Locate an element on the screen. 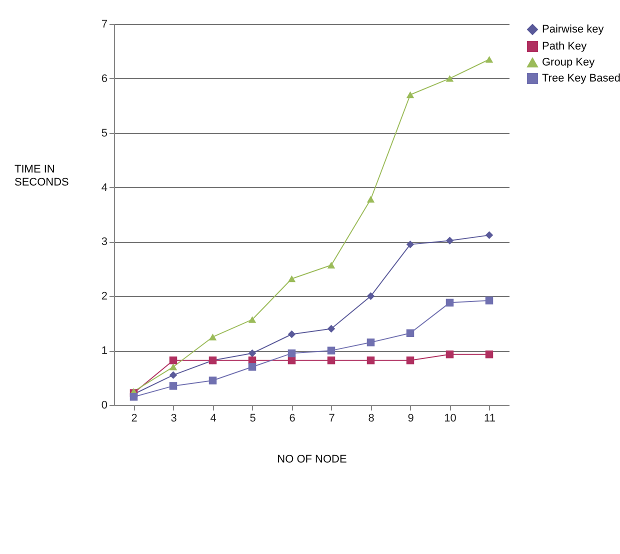 This screenshot has width=620, height=554. legend-label: Pairwise key is located at coordinates (573, 30).